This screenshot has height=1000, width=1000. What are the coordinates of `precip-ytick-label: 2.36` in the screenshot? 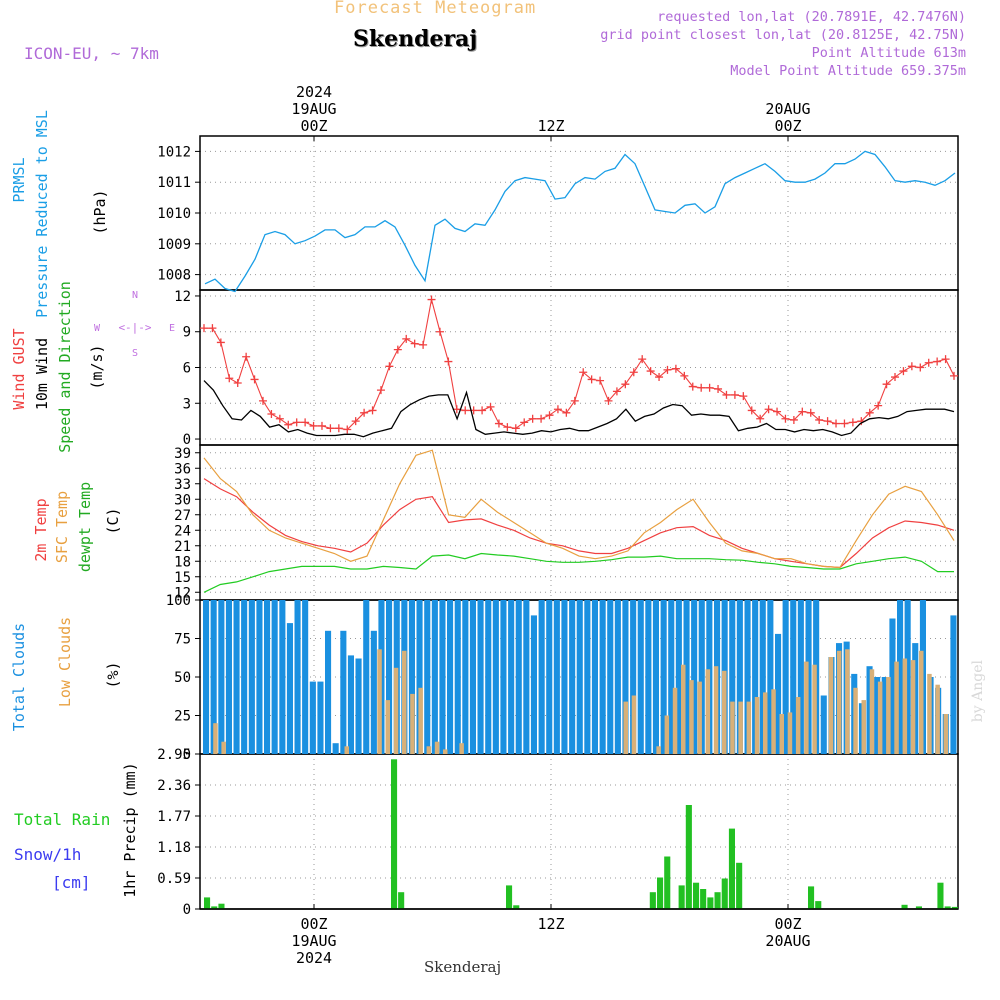 It's located at (174, 786).